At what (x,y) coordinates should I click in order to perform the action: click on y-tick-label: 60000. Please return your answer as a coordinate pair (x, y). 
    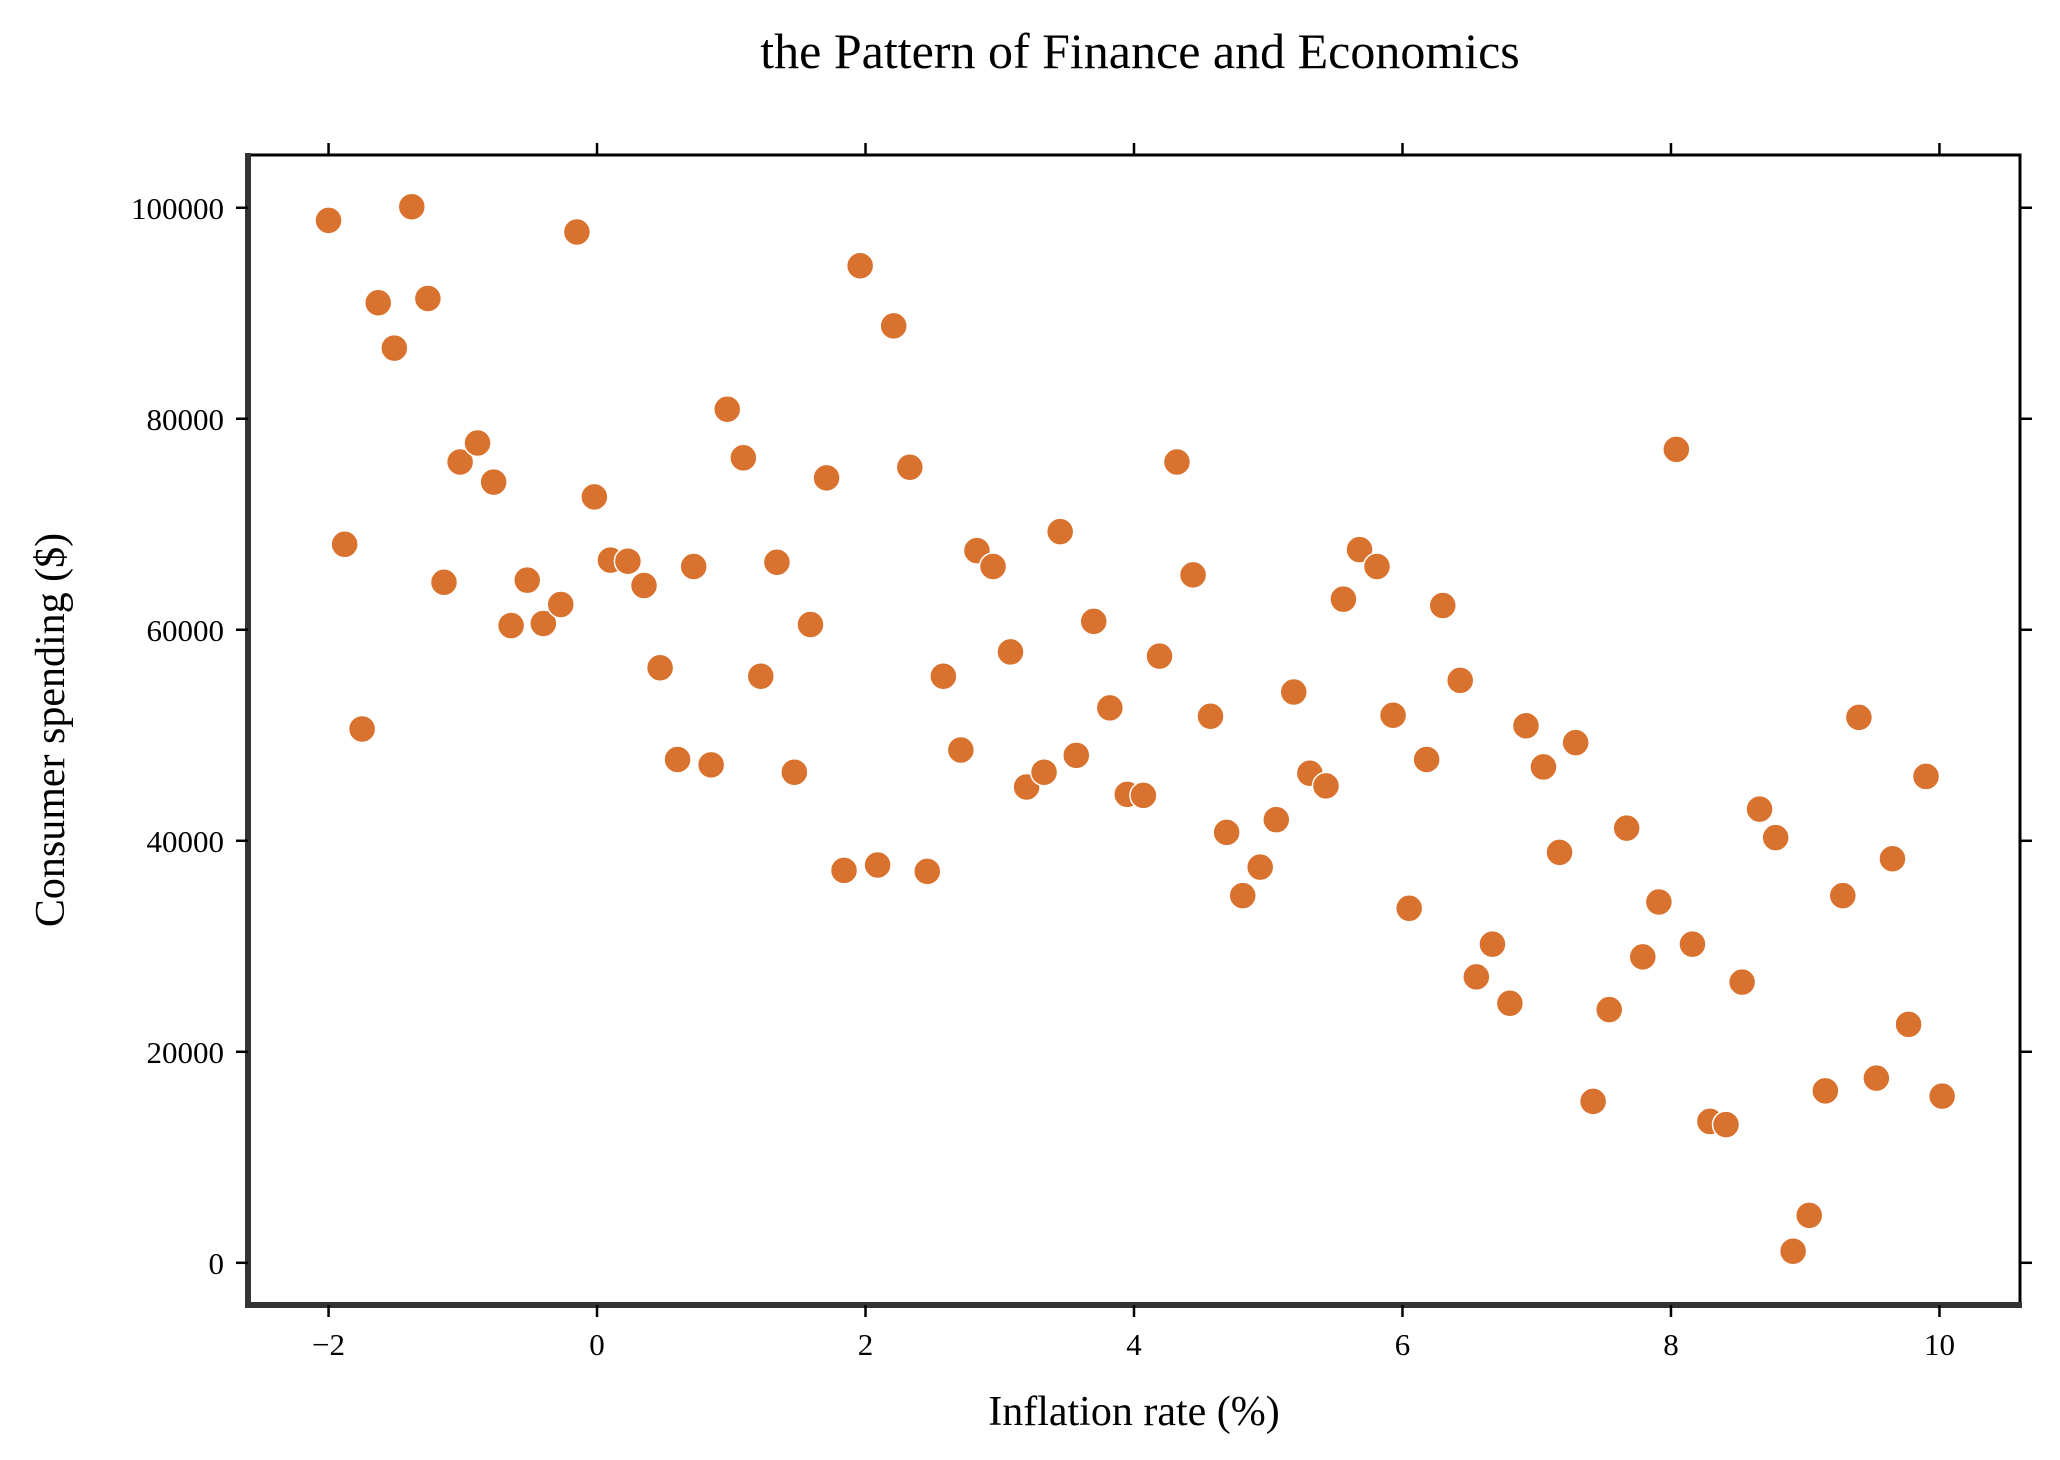
    Looking at the image, I should click on (186, 630).